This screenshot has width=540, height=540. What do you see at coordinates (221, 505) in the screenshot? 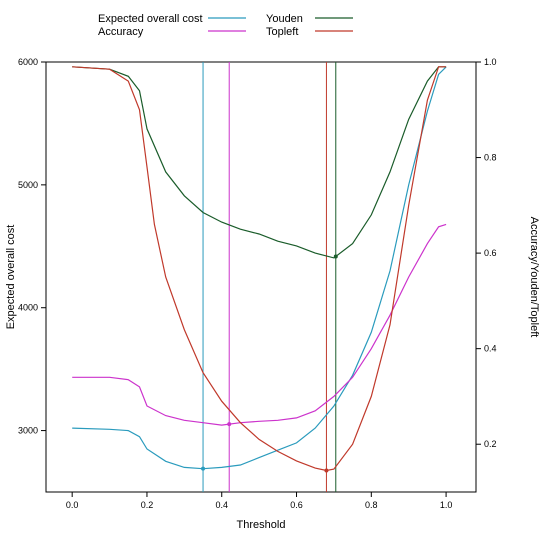
I see `x-tick-label: 0.4` at bounding box center [221, 505].